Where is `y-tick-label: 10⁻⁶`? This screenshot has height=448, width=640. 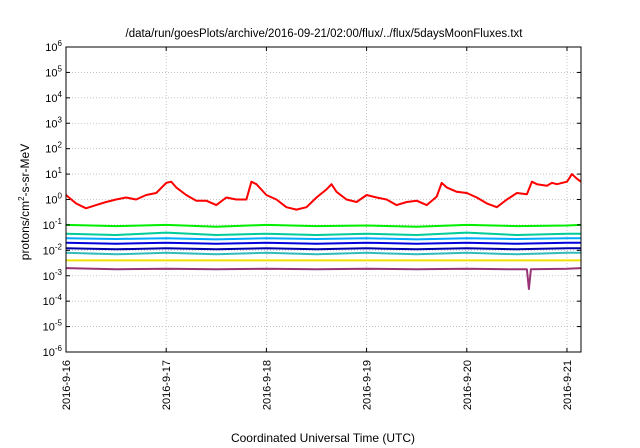
y-tick-label: 10⁻⁶ is located at coordinates (53, 351).